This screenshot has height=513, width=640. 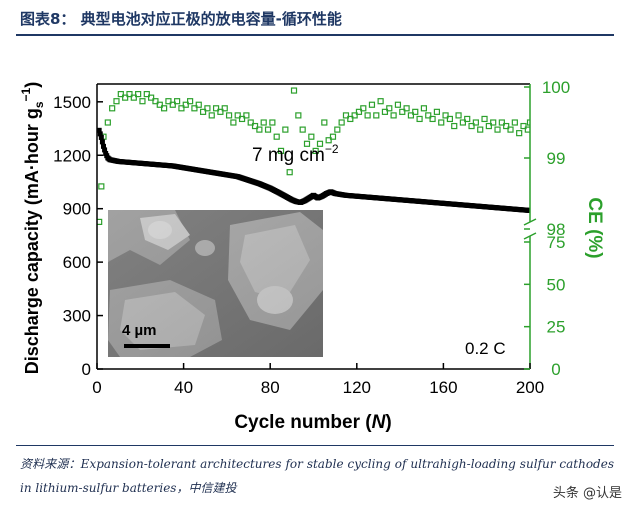 I want to click on x-axis-ticks: 0 40 80 120 160 200, so click(x=318, y=380).